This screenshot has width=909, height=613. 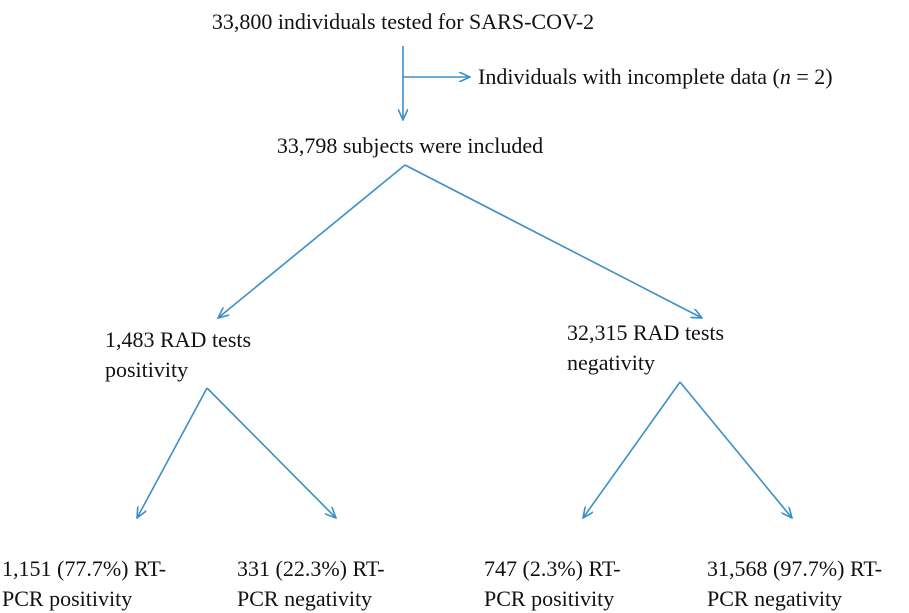 I want to click on text-part: n, so click(x=785, y=76).